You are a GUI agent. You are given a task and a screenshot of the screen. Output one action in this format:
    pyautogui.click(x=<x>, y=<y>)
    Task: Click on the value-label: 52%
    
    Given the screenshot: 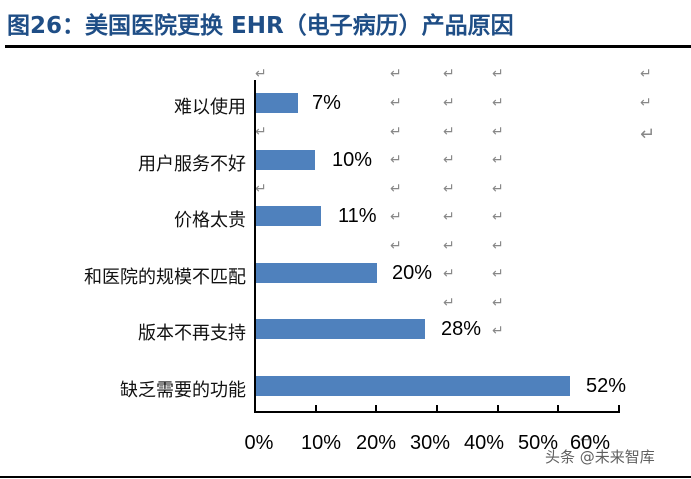 What is the action you would take?
    pyautogui.click(x=606, y=386)
    